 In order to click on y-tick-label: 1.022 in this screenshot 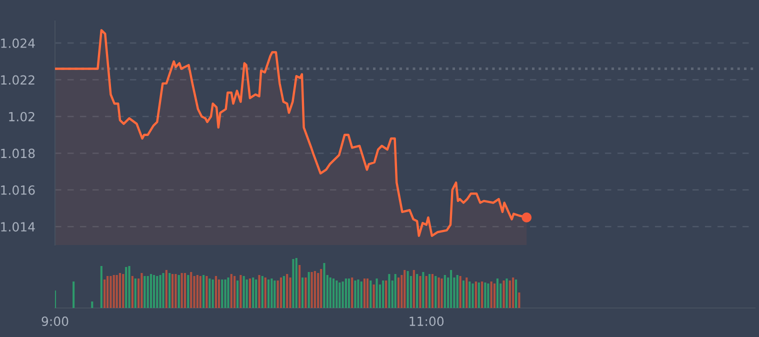, I will do `click(17, 80)`.